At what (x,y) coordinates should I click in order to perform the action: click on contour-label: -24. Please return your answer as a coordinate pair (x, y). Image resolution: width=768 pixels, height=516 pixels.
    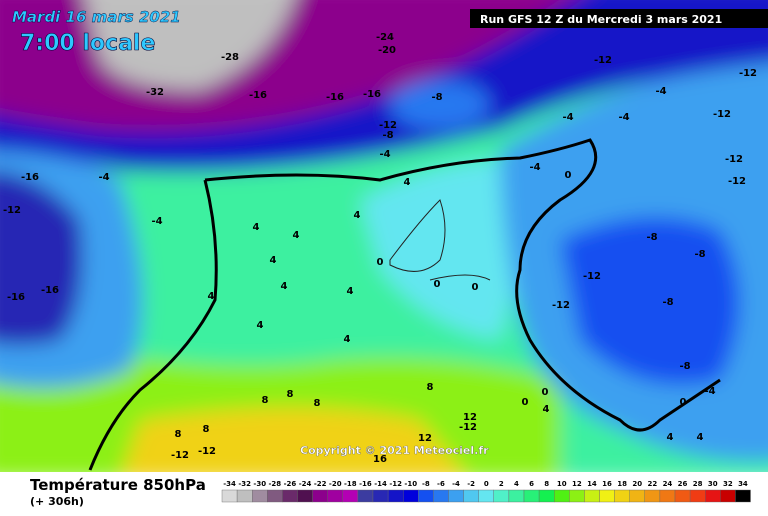
    Looking at the image, I should click on (385, 37).